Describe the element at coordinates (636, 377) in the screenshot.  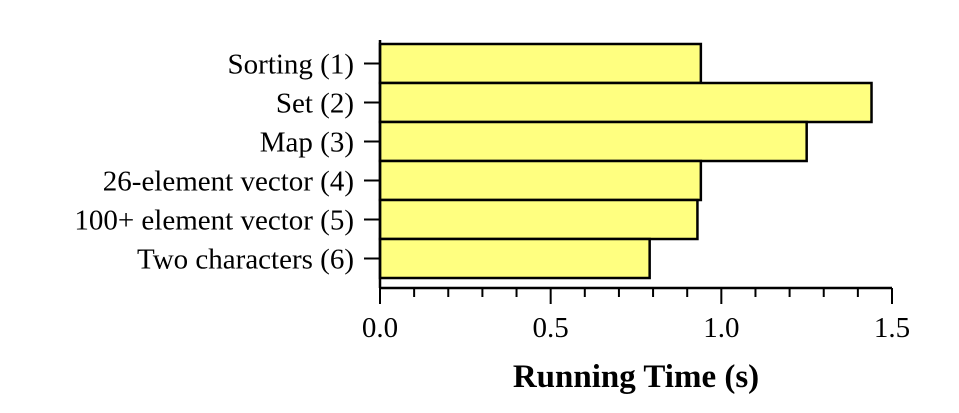
I see `x-axis-title: Running Time (s)` at that location.